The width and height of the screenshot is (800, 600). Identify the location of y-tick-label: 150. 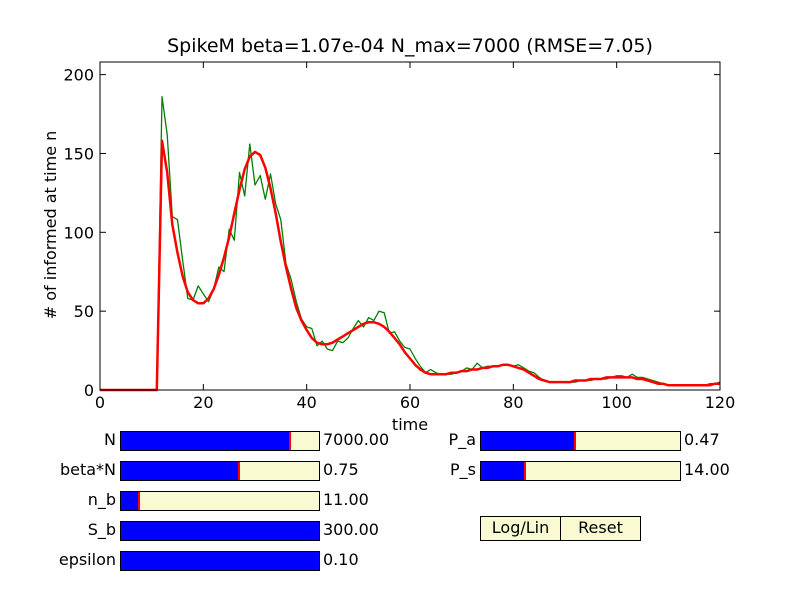
(78, 153).